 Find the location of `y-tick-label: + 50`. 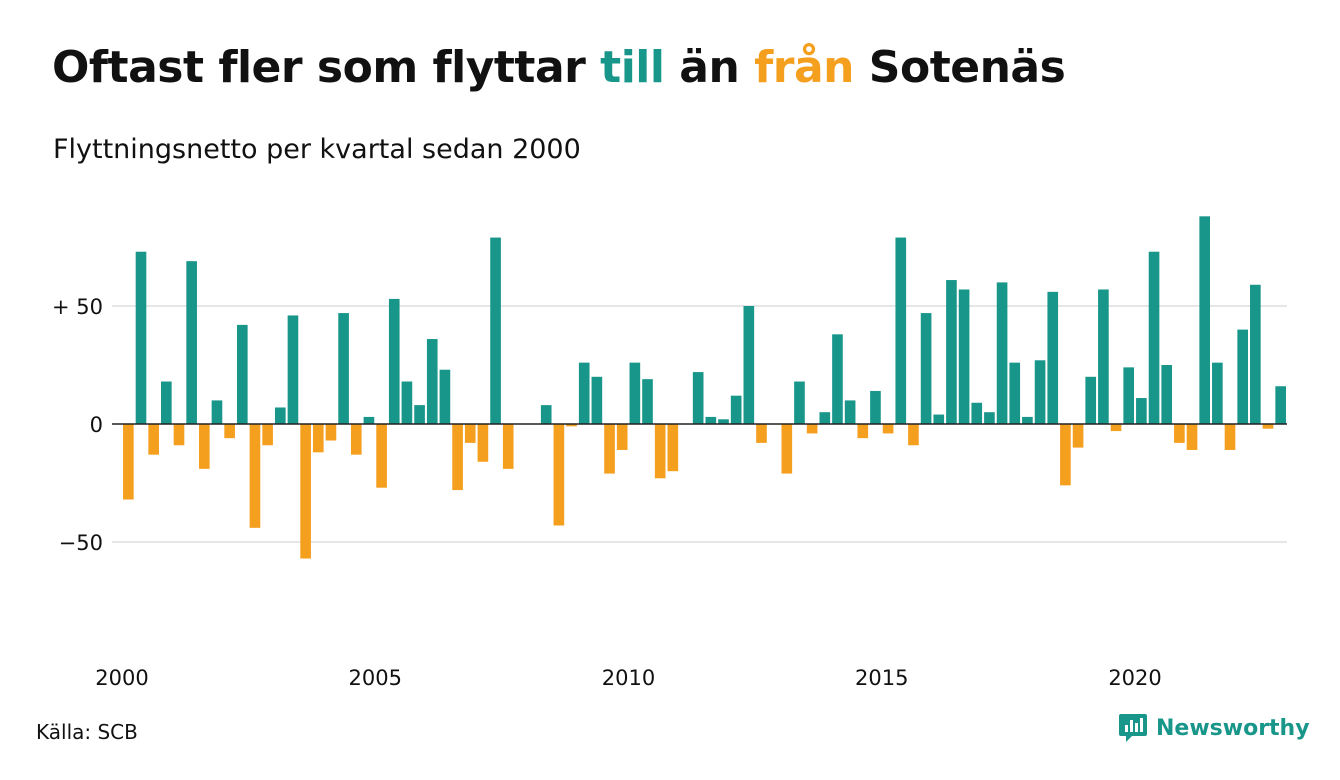

y-tick-label: + 50 is located at coordinates (77, 307).